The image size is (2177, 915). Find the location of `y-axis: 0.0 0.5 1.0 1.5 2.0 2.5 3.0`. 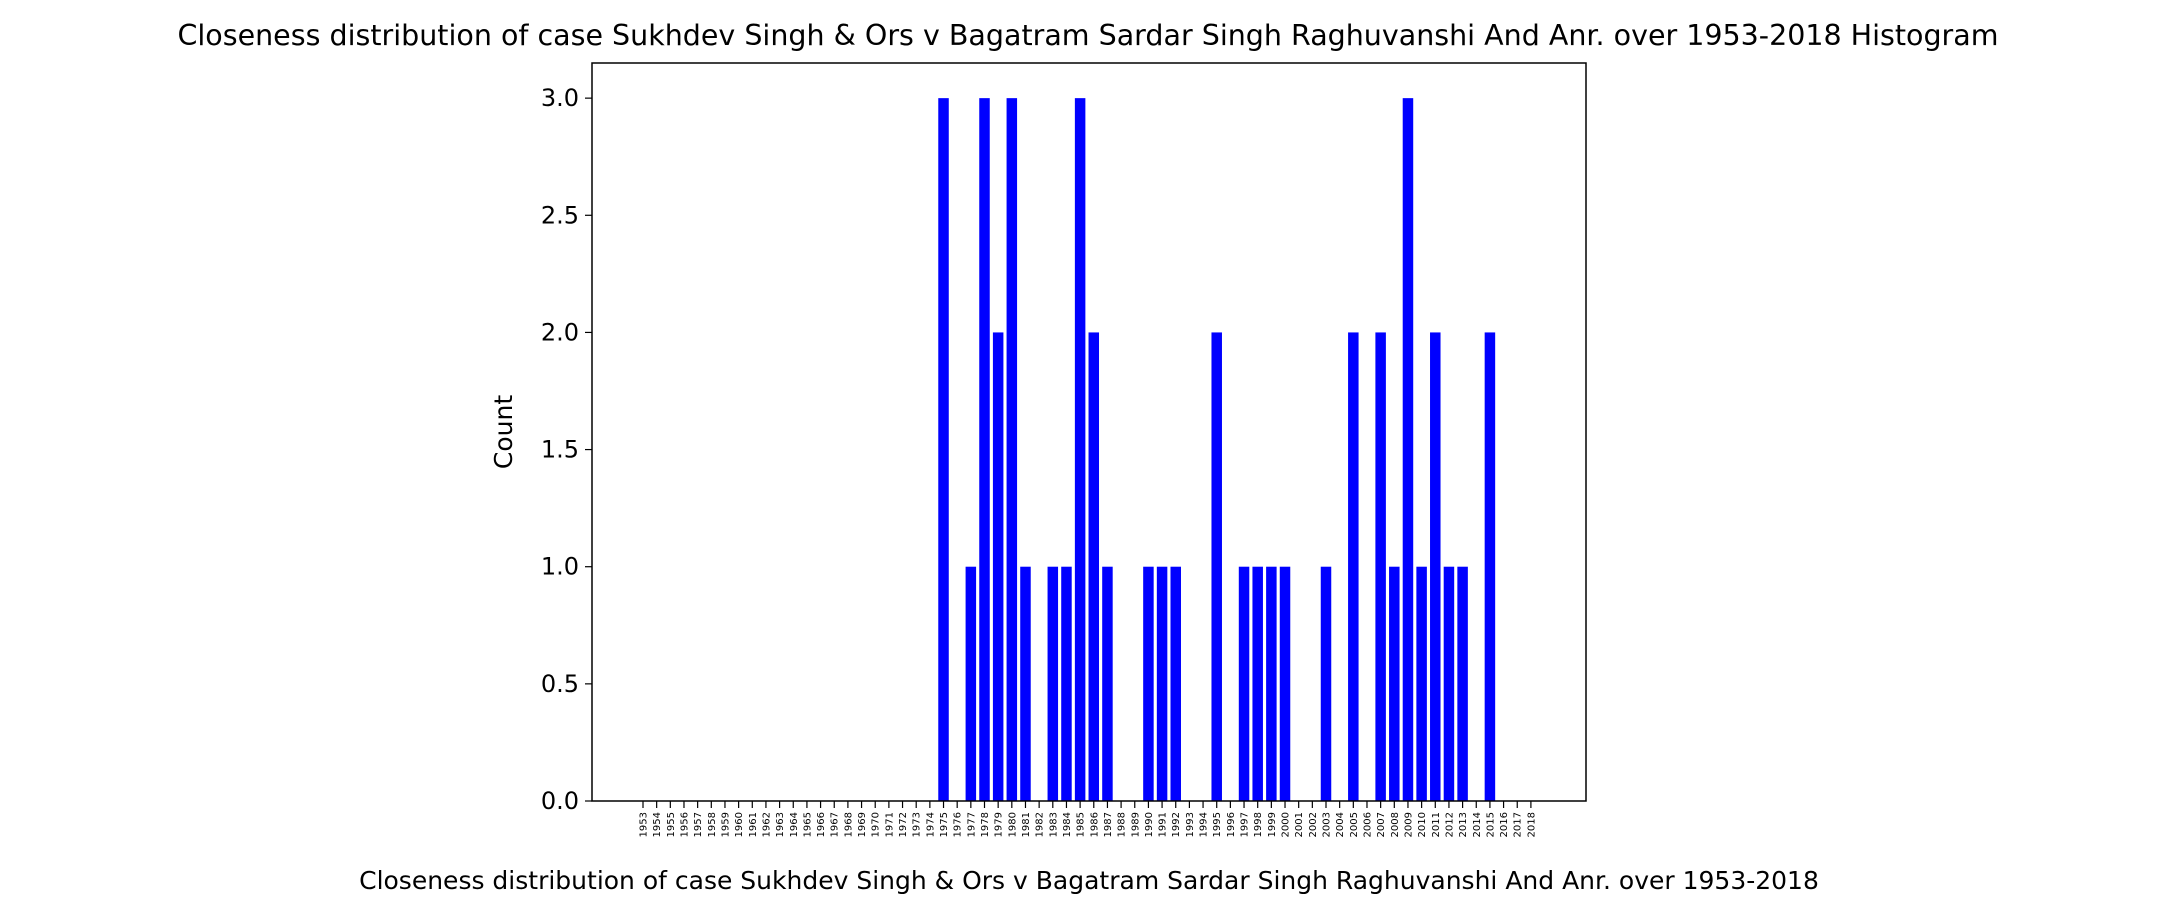

y-axis: 0.0 0.5 1.0 1.5 2.0 2.5 3.0 is located at coordinates (566, 449).